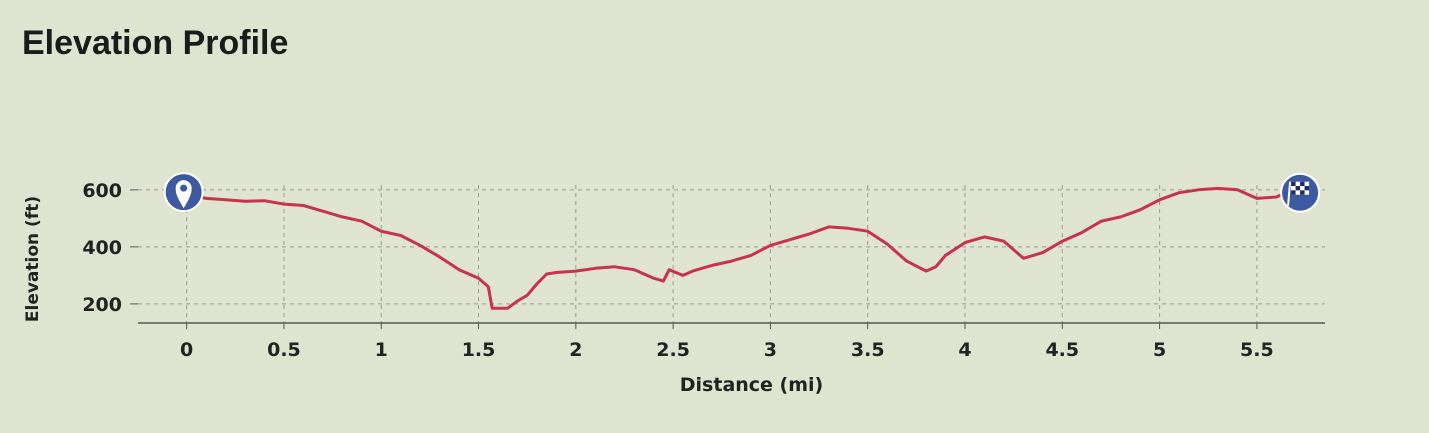  What do you see at coordinates (1062, 350) in the screenshot?
I see `x-tick-label: 4.5` at bounding box center [1062, 350].